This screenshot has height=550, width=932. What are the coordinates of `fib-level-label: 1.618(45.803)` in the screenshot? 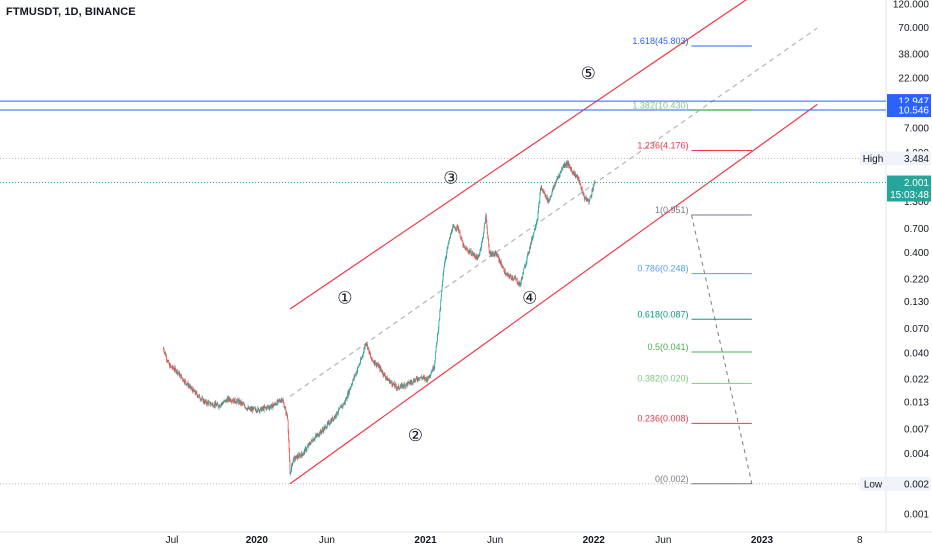 It's located at (660, 41).